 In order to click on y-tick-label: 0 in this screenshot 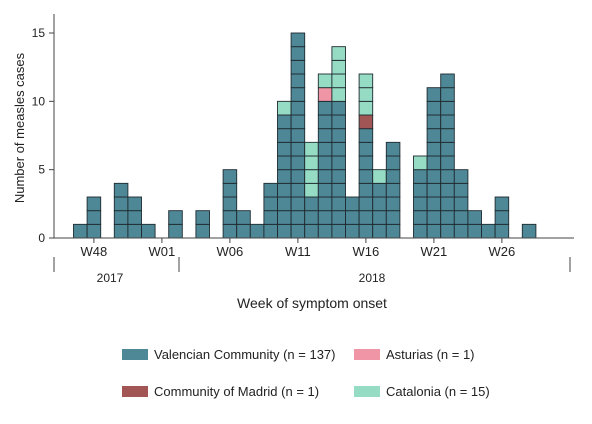, I will do `click(41, 238)`.